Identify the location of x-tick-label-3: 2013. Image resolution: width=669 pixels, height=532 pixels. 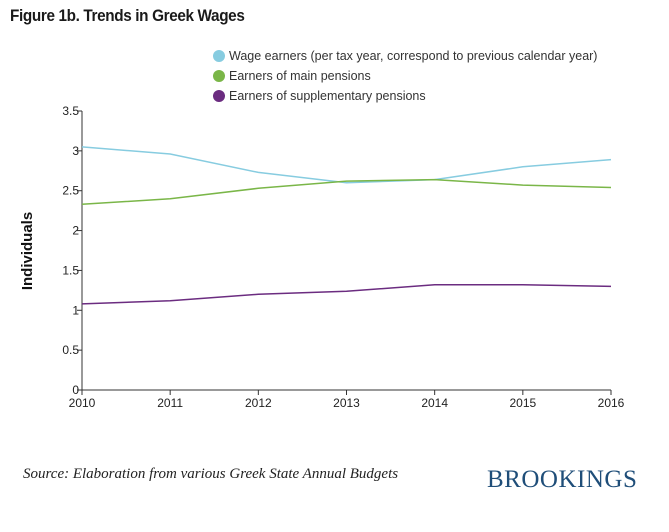
(346, 403).